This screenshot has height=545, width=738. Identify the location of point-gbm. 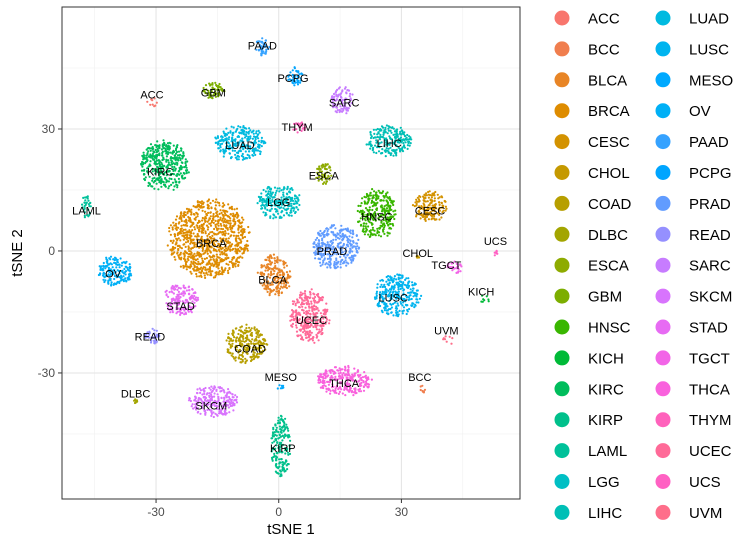
(213, 95).